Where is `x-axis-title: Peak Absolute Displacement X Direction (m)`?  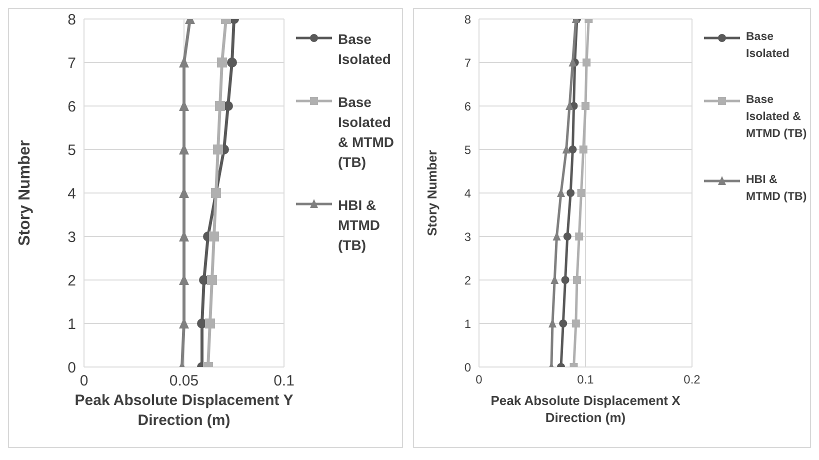 x-axis-title: Peak Absolute Displacement X Direction (m) is located at coordinates (585, 409).